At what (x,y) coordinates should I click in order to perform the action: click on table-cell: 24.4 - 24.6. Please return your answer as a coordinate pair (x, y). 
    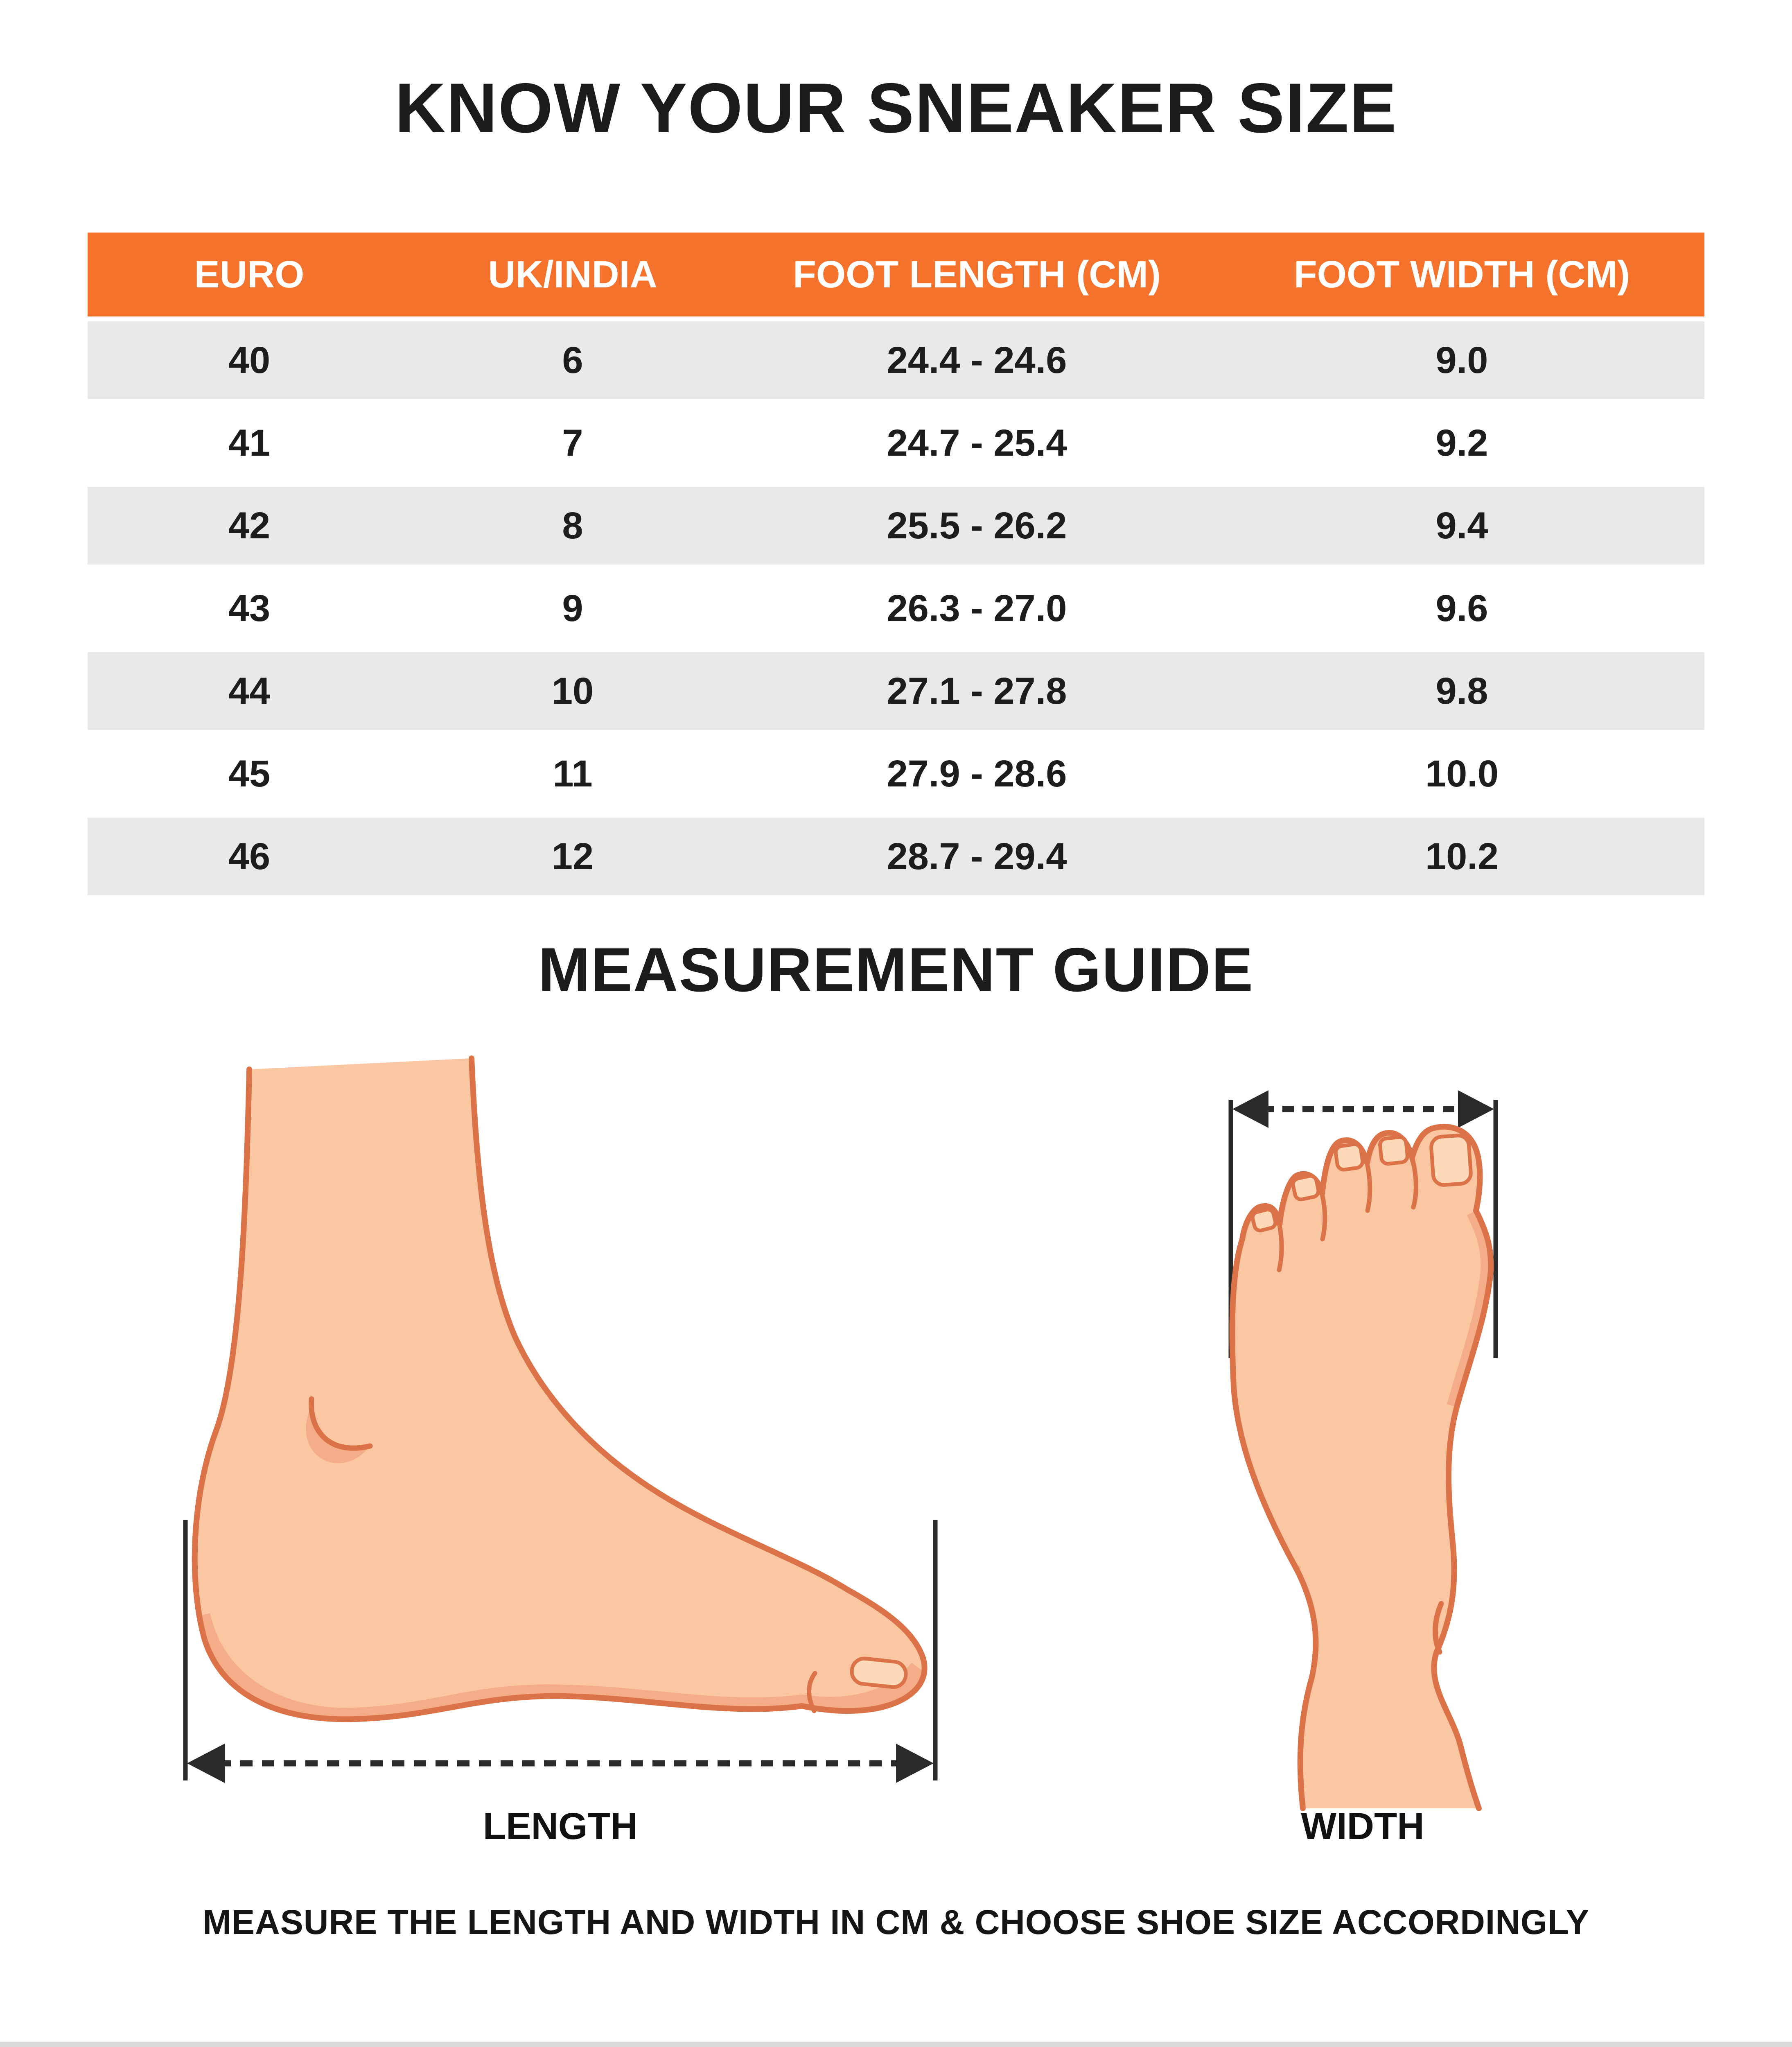
    Looking at the image, I should click on (977, 360).